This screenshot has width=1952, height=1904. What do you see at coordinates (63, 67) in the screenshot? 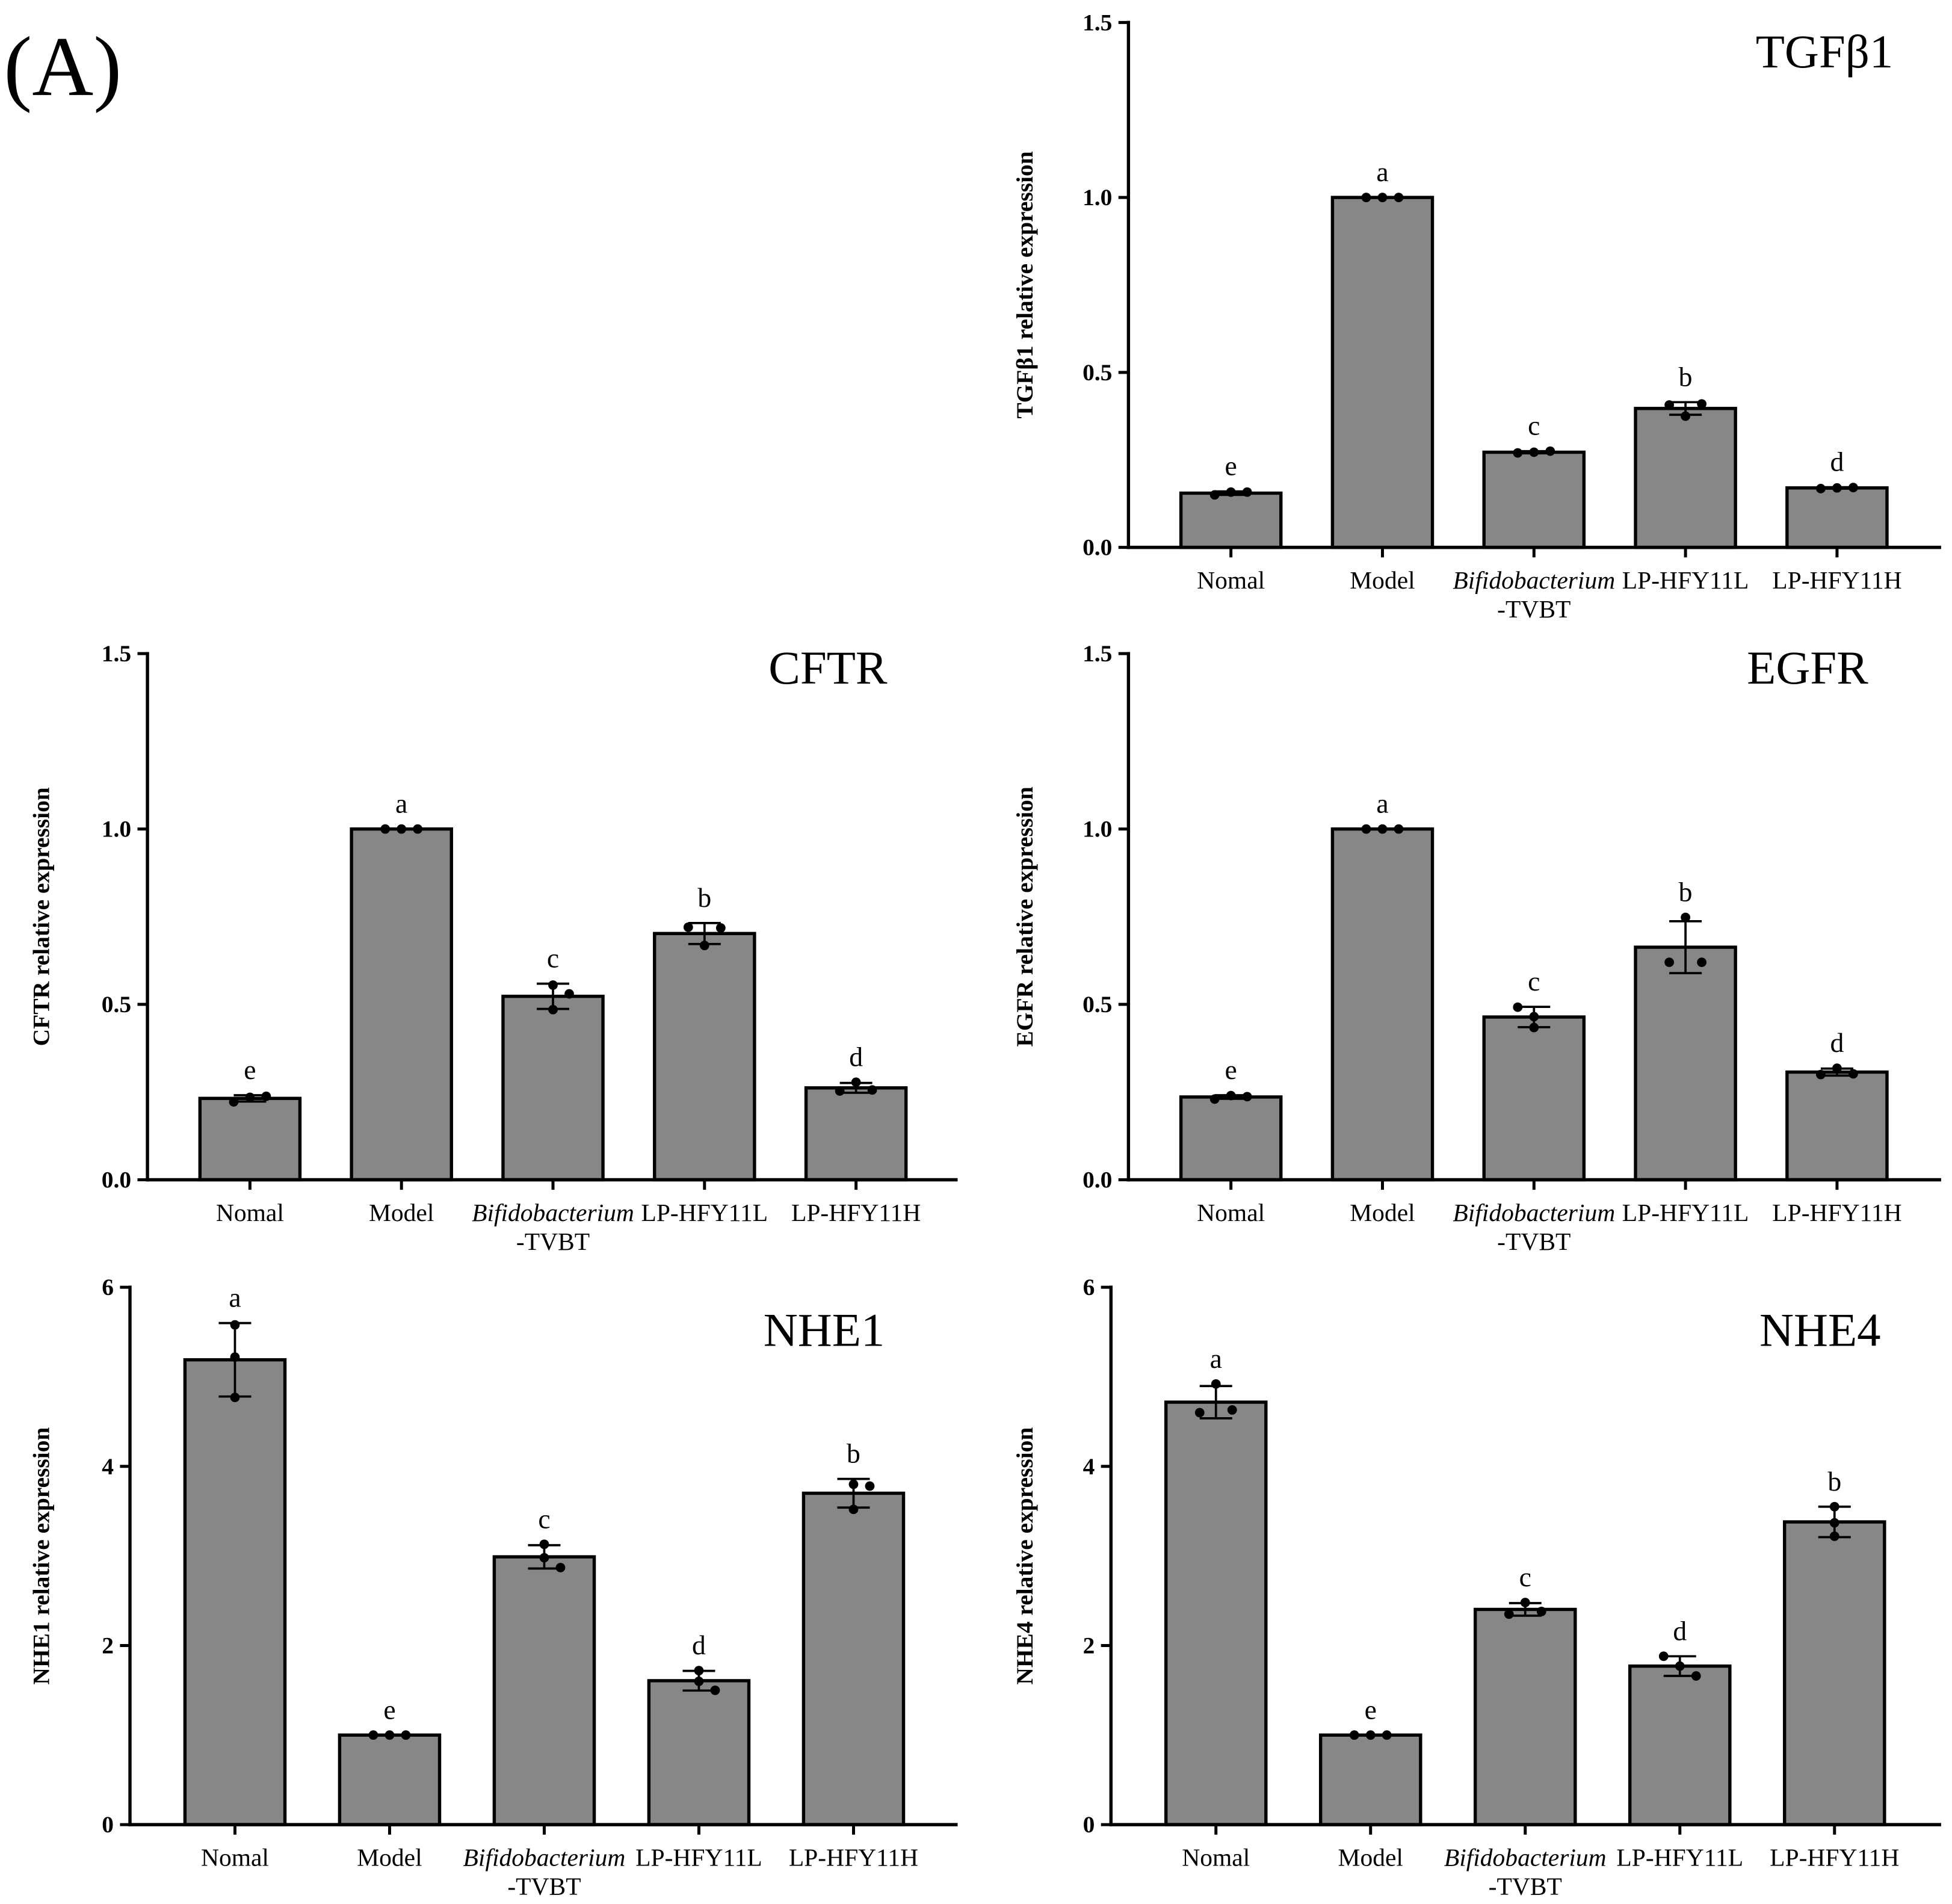
I see `panel-label: (A)` at bounding box center [63, 67].